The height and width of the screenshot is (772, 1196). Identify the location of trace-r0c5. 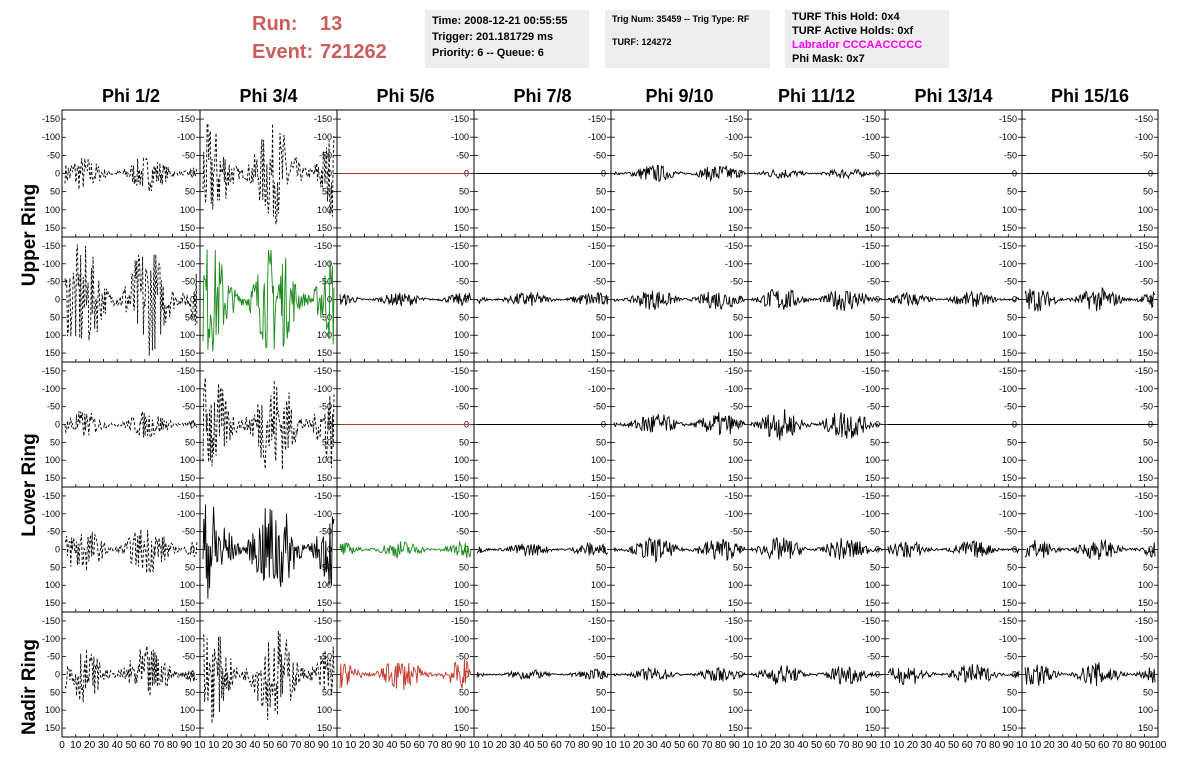
(816, 174).